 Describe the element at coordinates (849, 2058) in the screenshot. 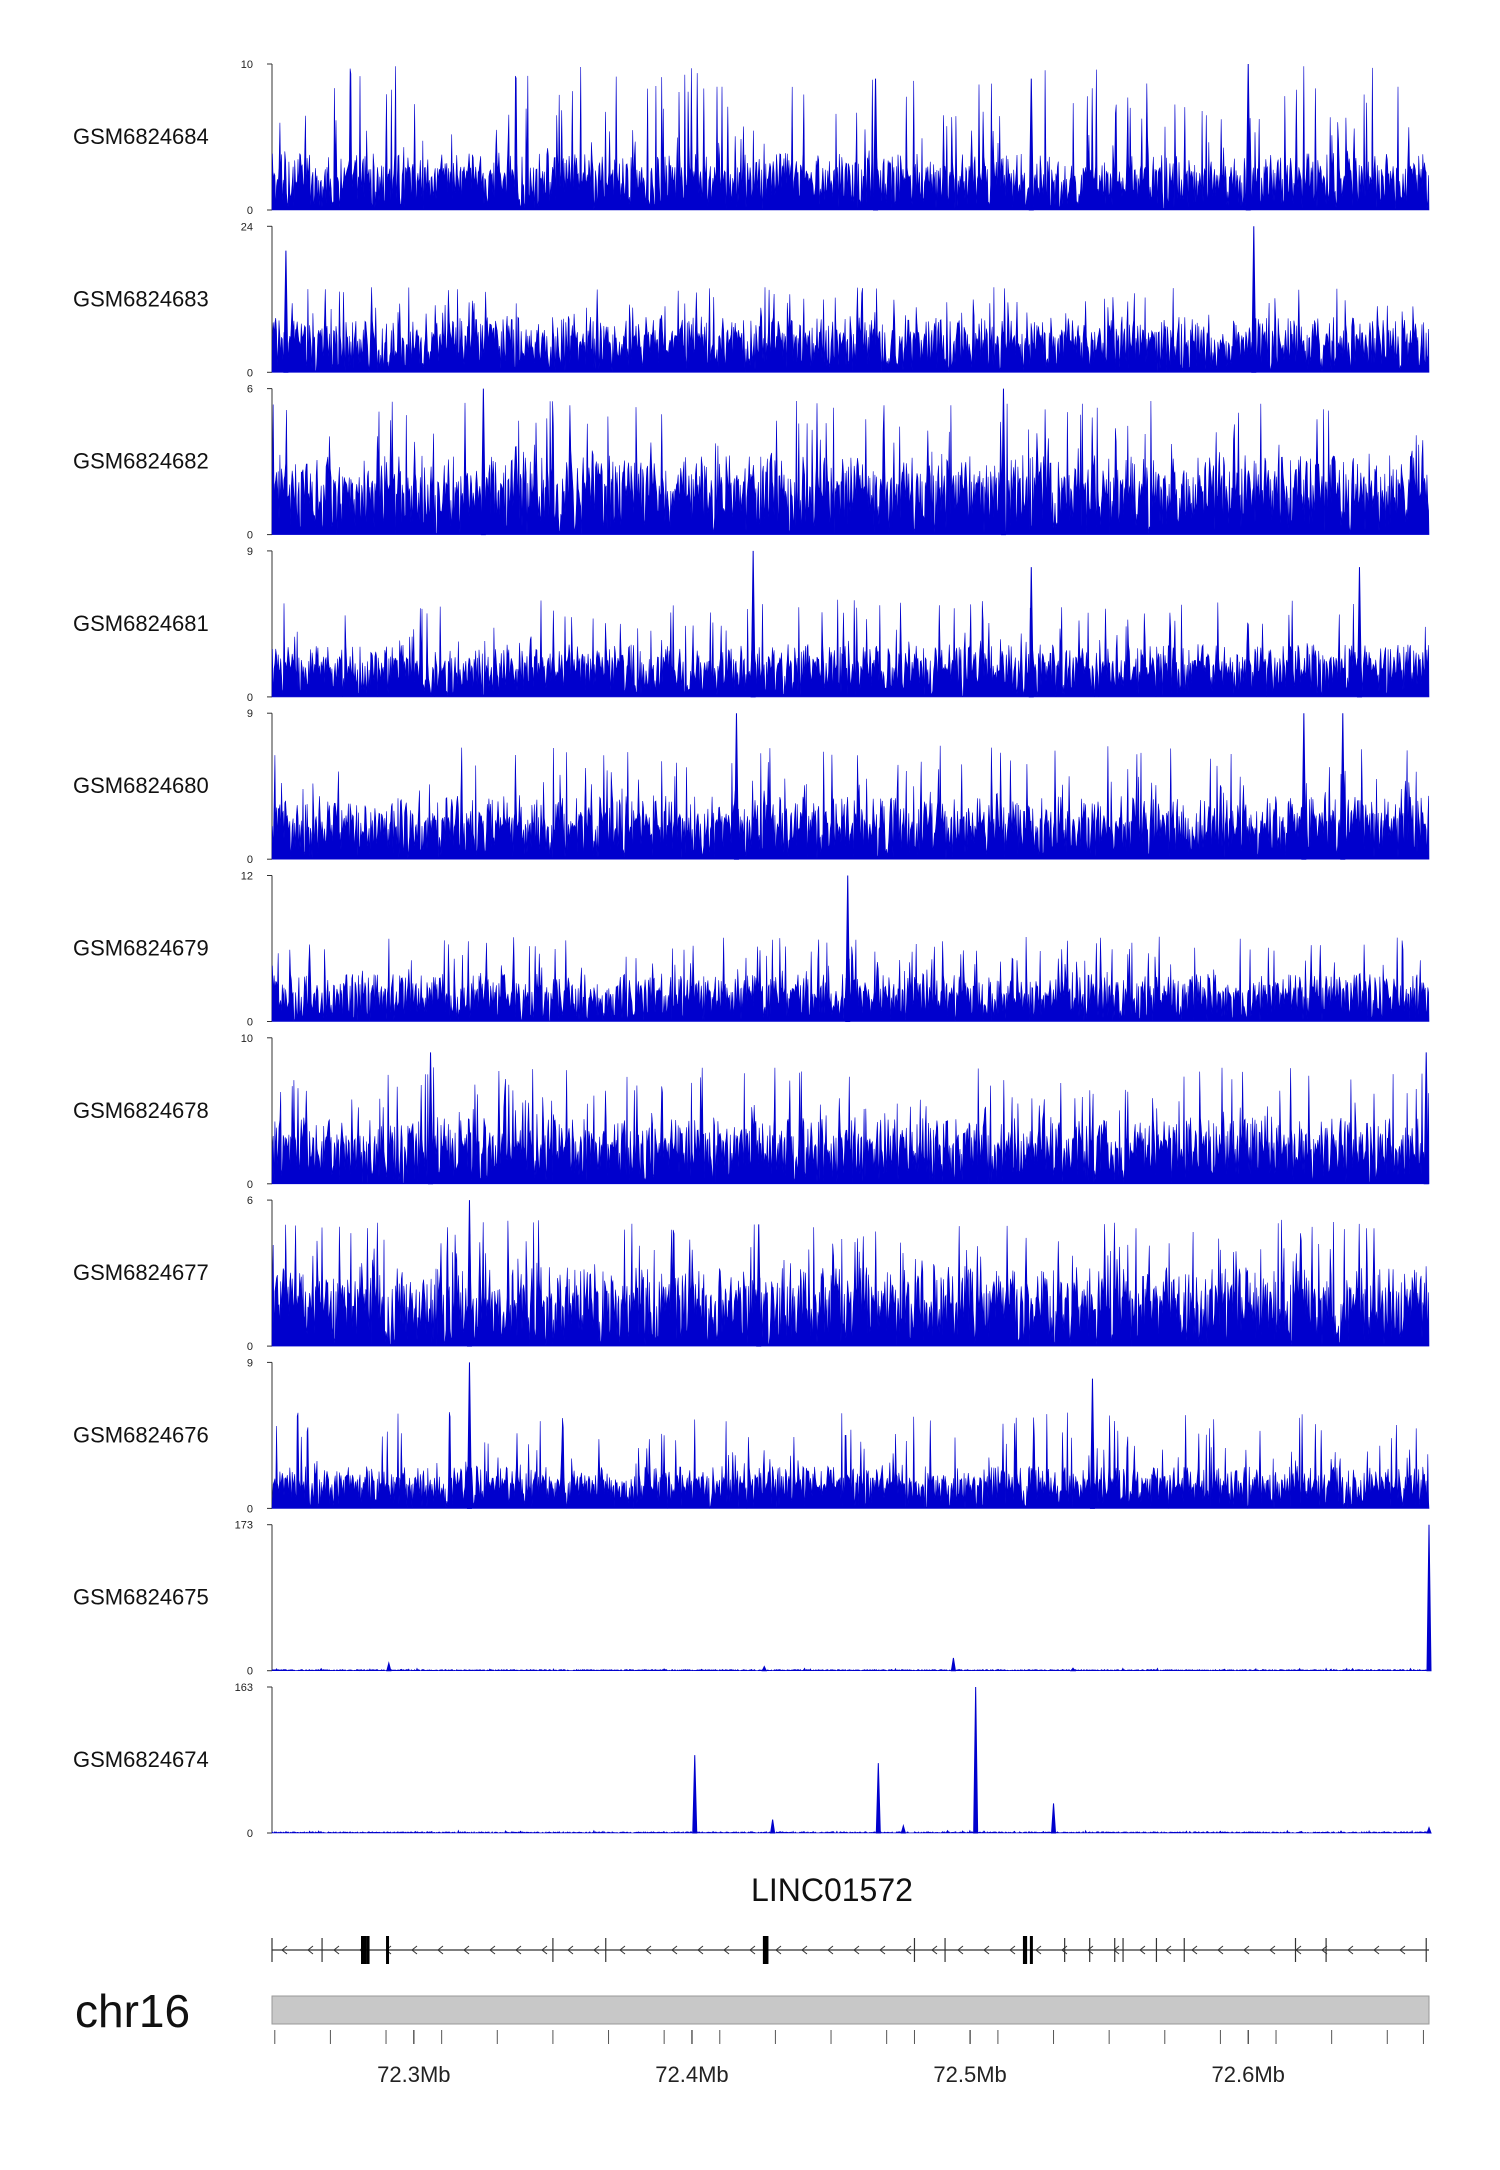

I see `genome-axis: 72.3Mb 72.4Mb 72.5Mb 72.6Mb` at that location.